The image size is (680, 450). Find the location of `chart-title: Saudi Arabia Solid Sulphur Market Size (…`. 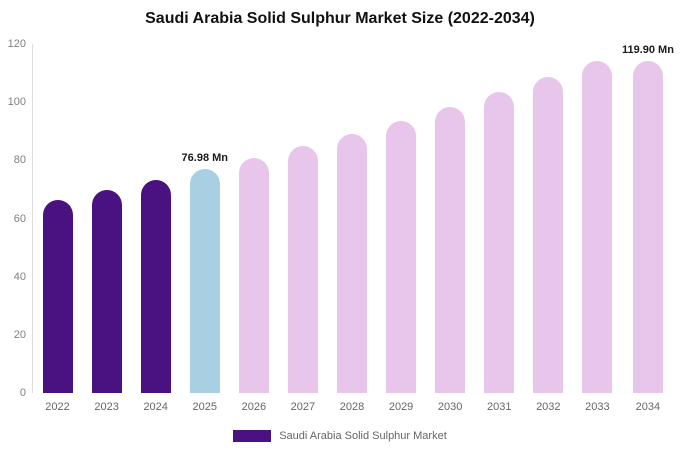

chart-title: Saudi Arabia Solid Sulphur Market Size (… is located at coordinates (340, 18).